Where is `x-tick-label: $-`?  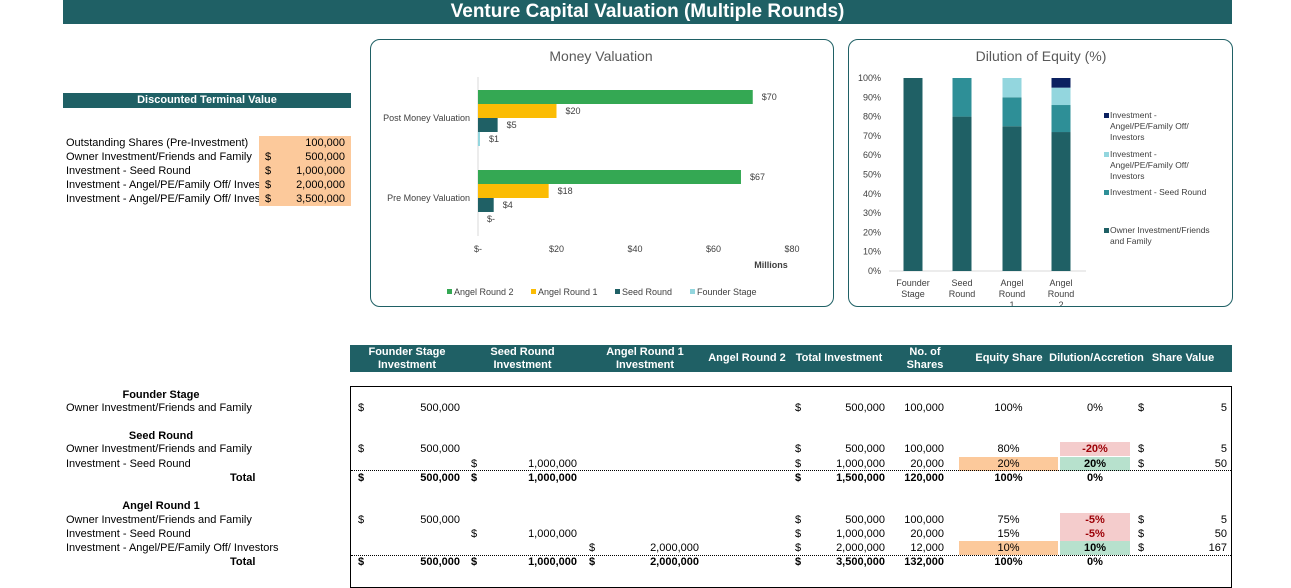 x-tick-label: $- is located at coordinates (478, 249).